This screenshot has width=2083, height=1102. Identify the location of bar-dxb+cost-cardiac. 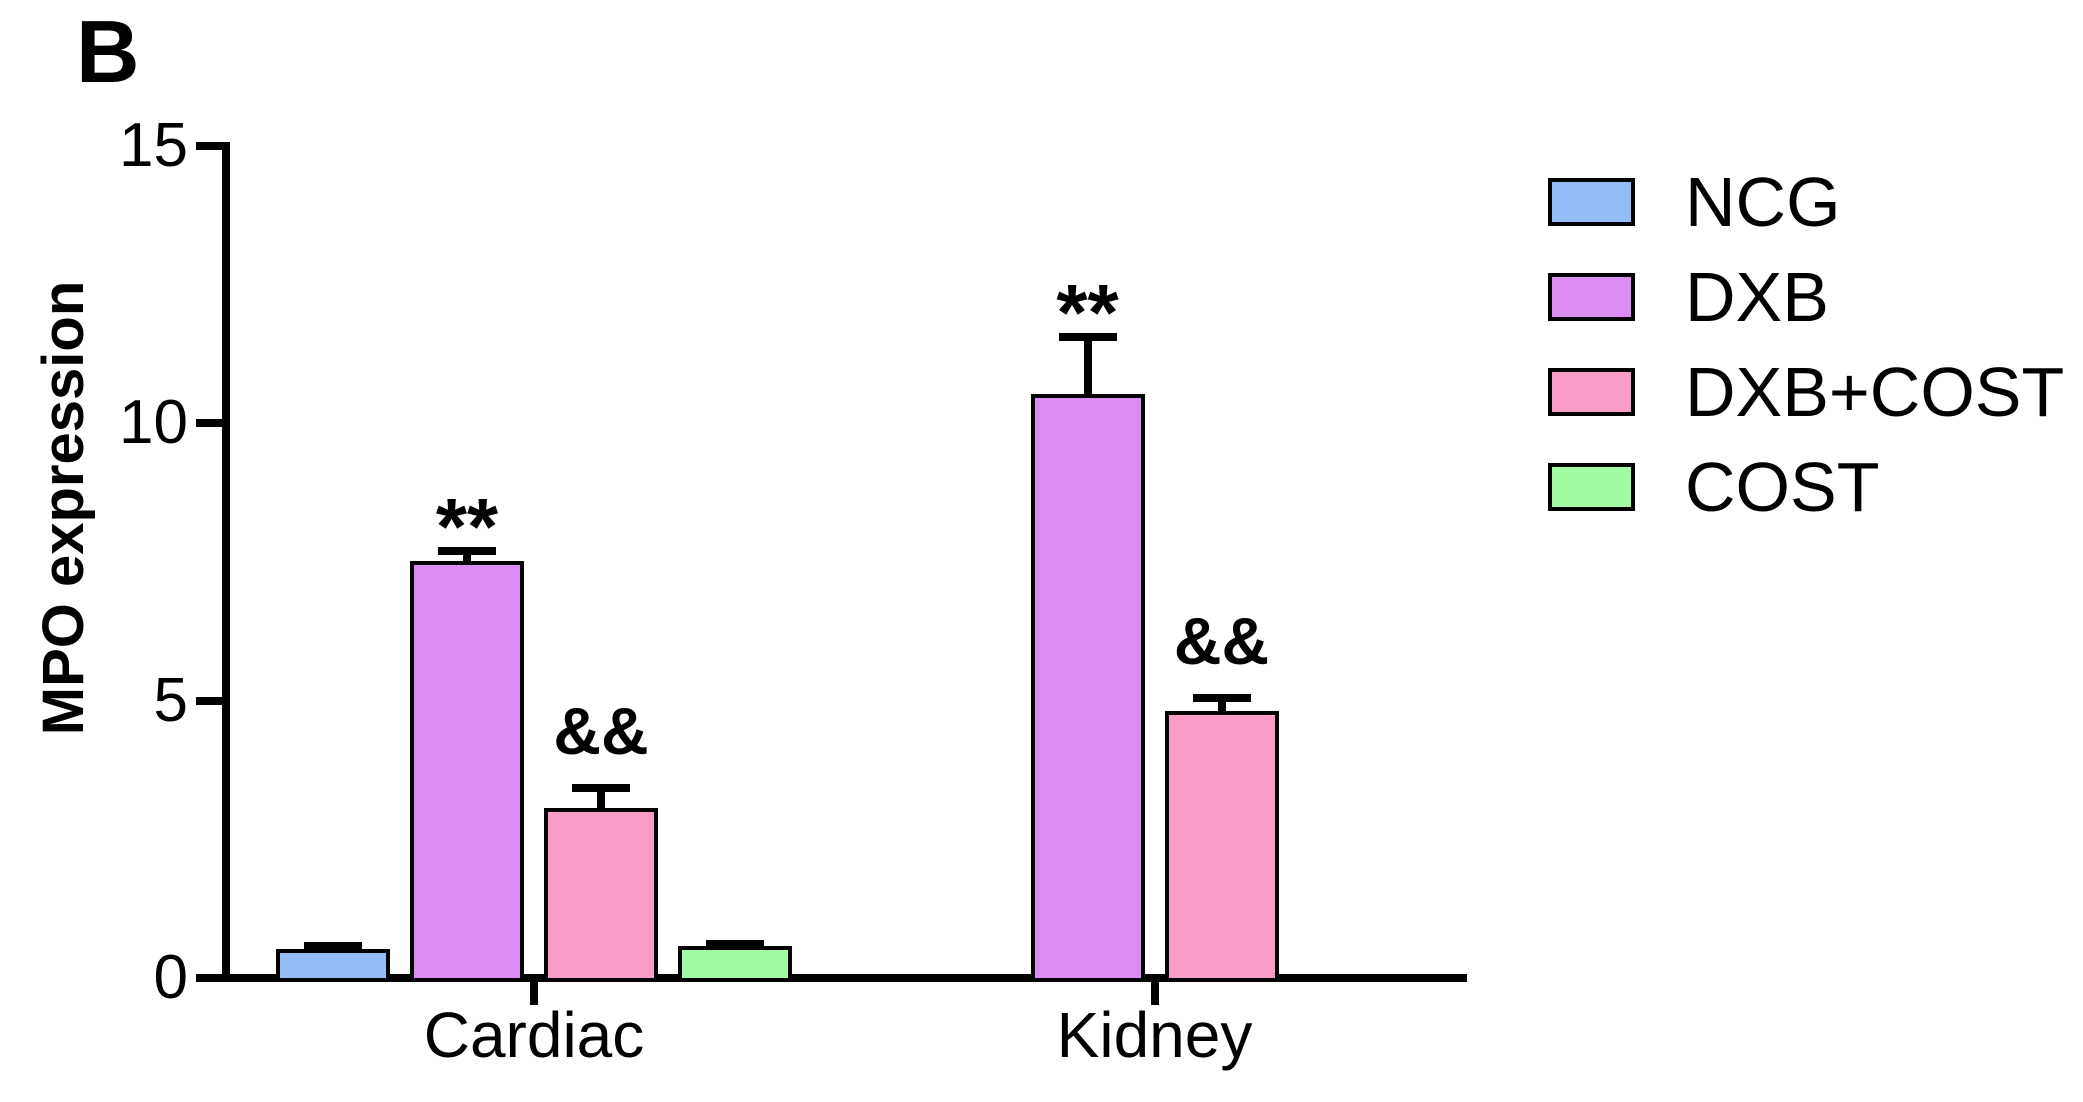
(601, 894).